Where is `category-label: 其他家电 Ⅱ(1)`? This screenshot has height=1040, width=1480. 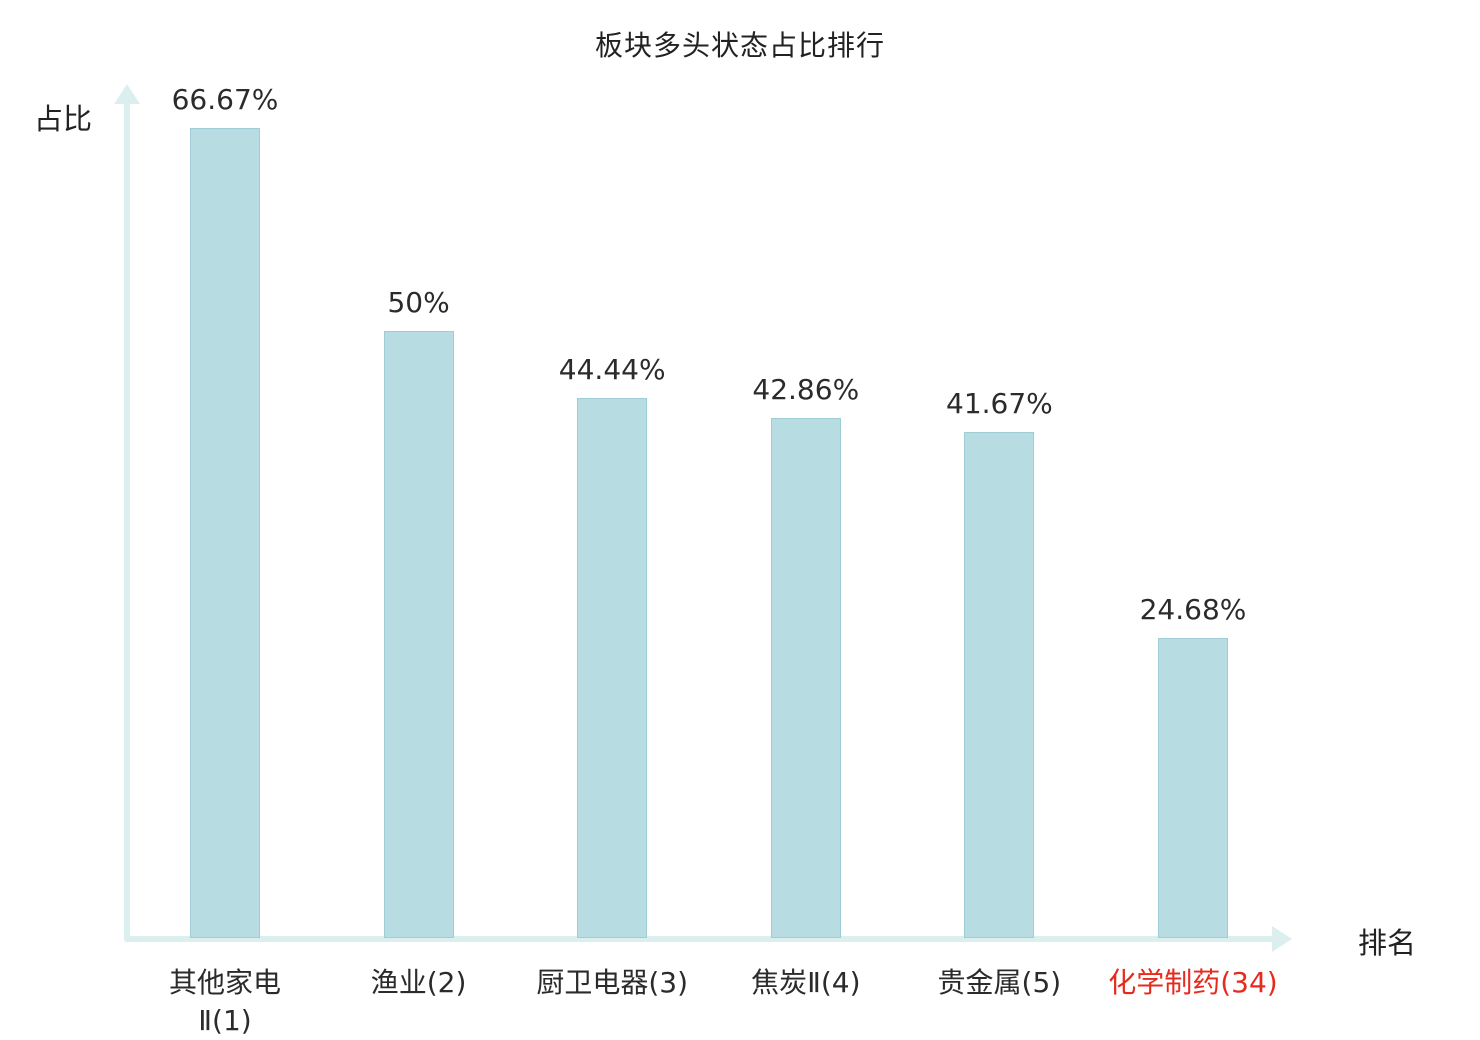
category-label: 其他家电 Ⅱ(1) is located at coordinates (224, 1001).